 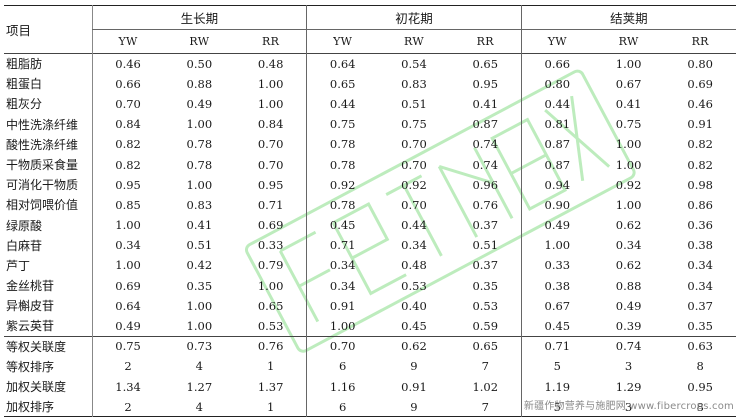 What do you see at coordinates (127, 41) in the screenshot?
I see `sub-column-header: YW` at bounding box center [127, 41].